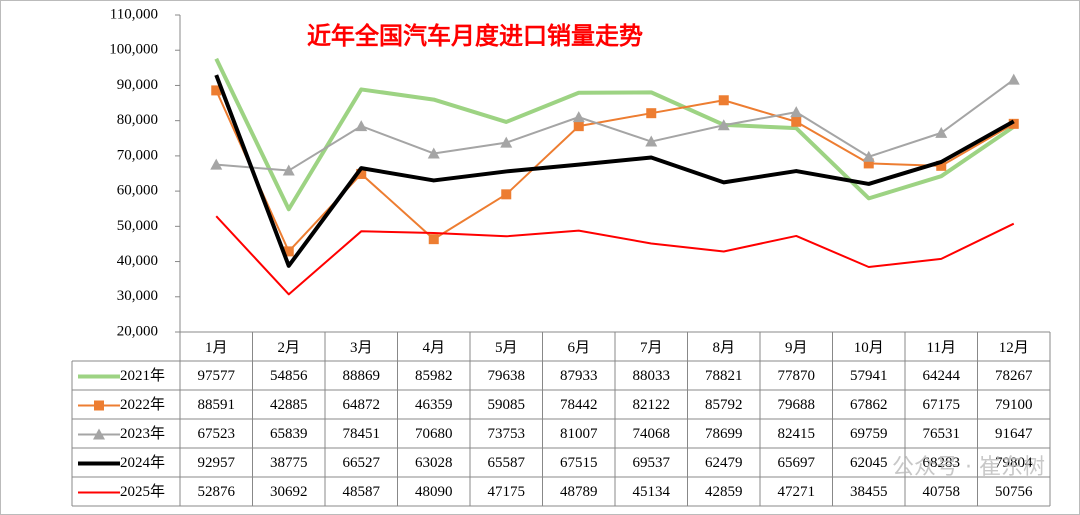 The height and width of the screenshot is (515, 1080). I want to click on table-value: 68283, so click(942, 463).